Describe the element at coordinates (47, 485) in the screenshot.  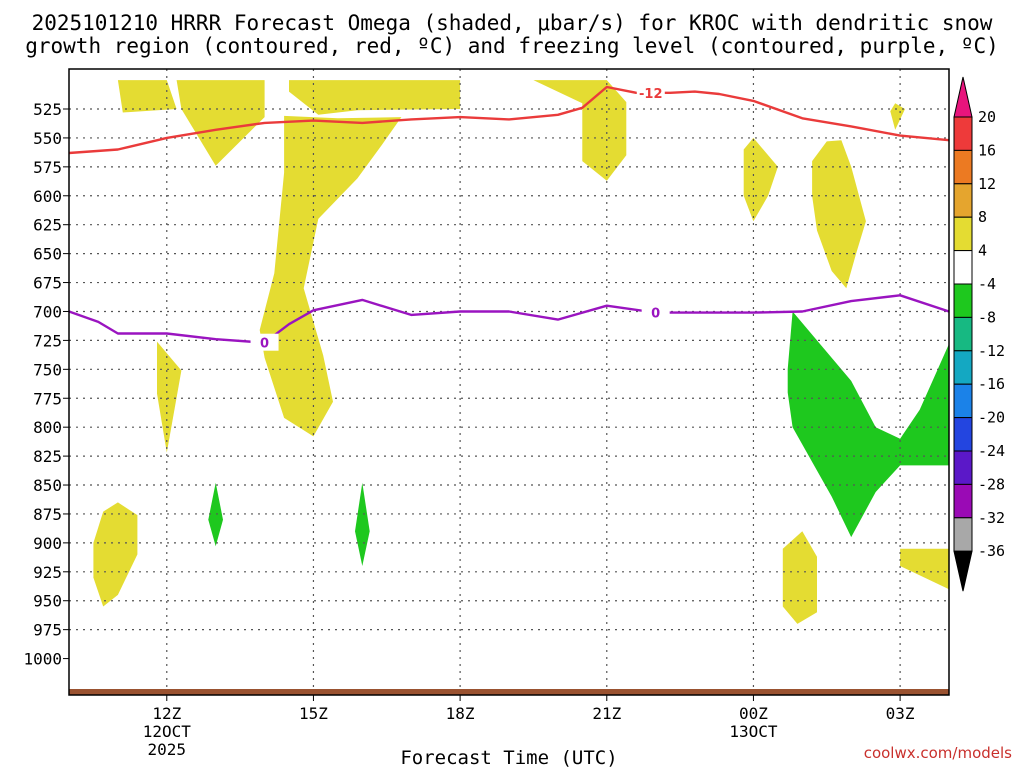
I see `y-tick-label-850: 850` at that location.